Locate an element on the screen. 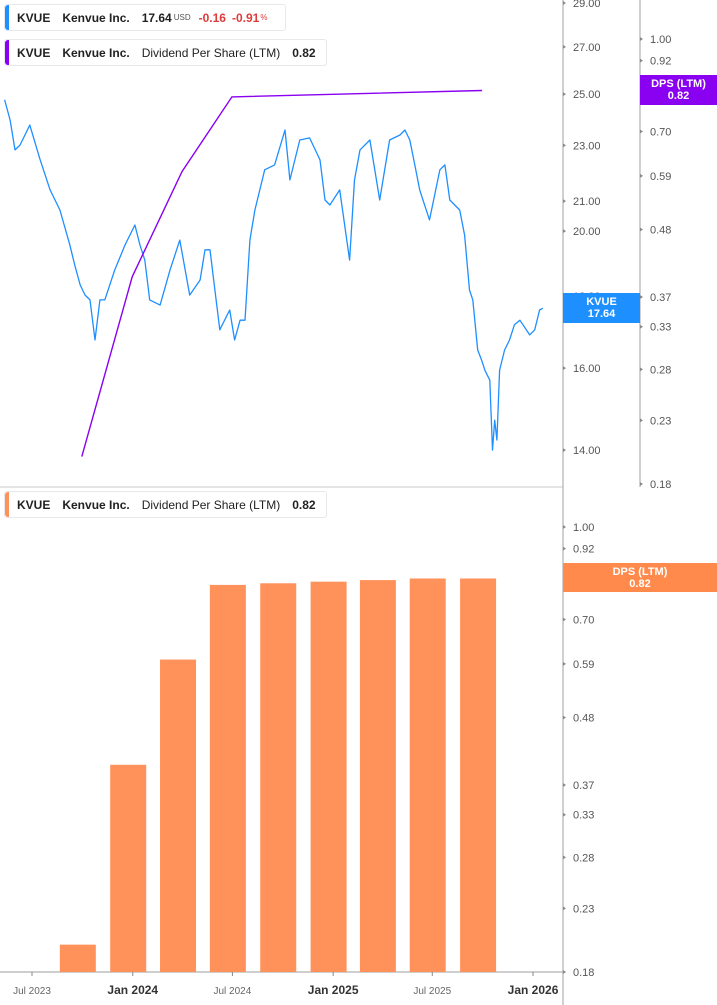 This screenshot has height=1005, width=717. price-tick-label: 20.00 is located at coordinates (587, 232).